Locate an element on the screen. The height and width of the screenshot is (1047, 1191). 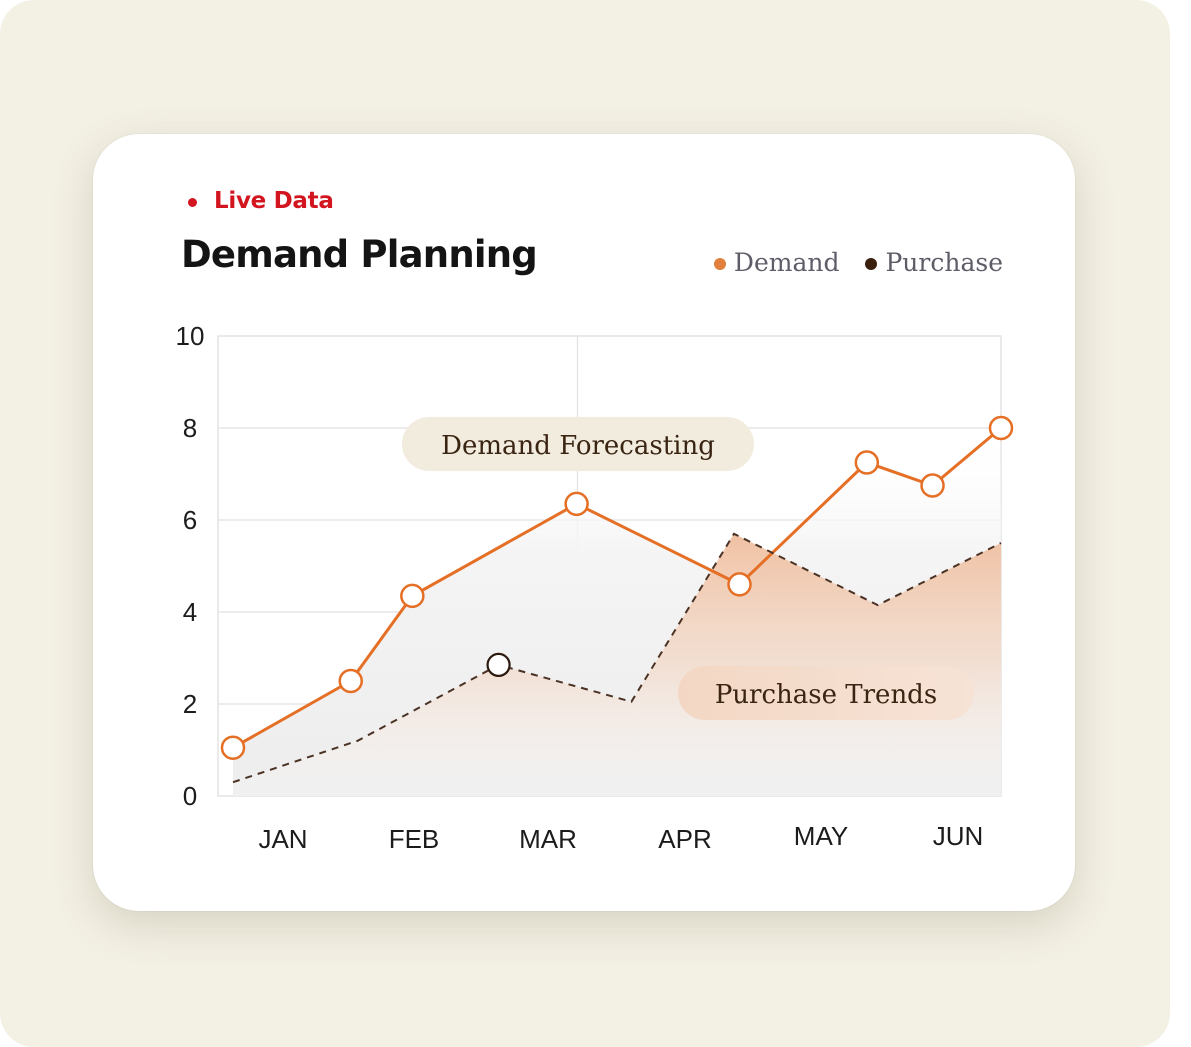
x-tick-label: APR is located at coordinates (684, 839).